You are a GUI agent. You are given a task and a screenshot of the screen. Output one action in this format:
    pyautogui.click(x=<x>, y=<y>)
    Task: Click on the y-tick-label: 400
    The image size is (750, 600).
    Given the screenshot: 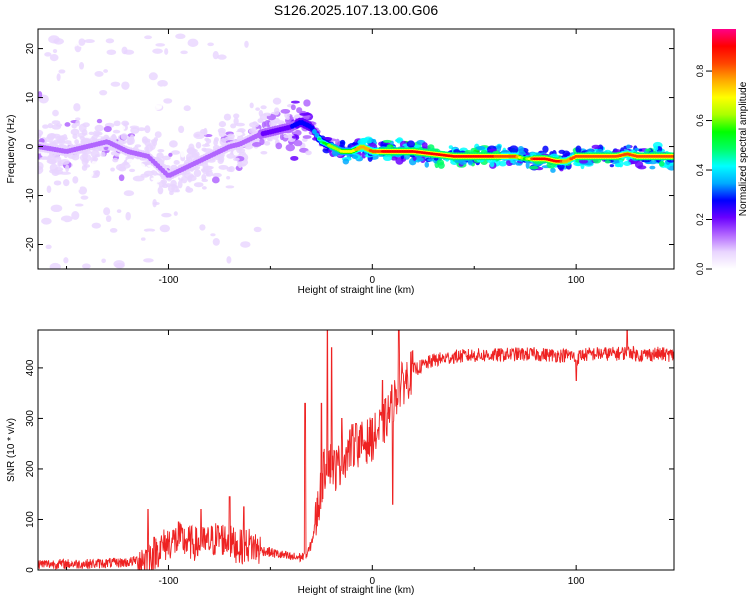 What is the action you would take?
    pyautogui.click(x=30, y=367)
    